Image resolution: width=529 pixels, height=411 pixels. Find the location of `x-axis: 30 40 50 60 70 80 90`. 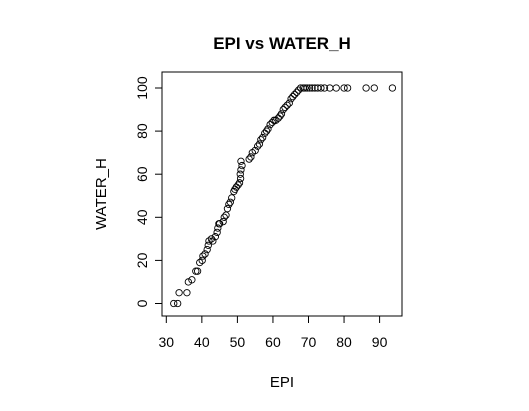

x-axis: 30 40 50 60 70 80 90 is located at coordinates (273, 332).